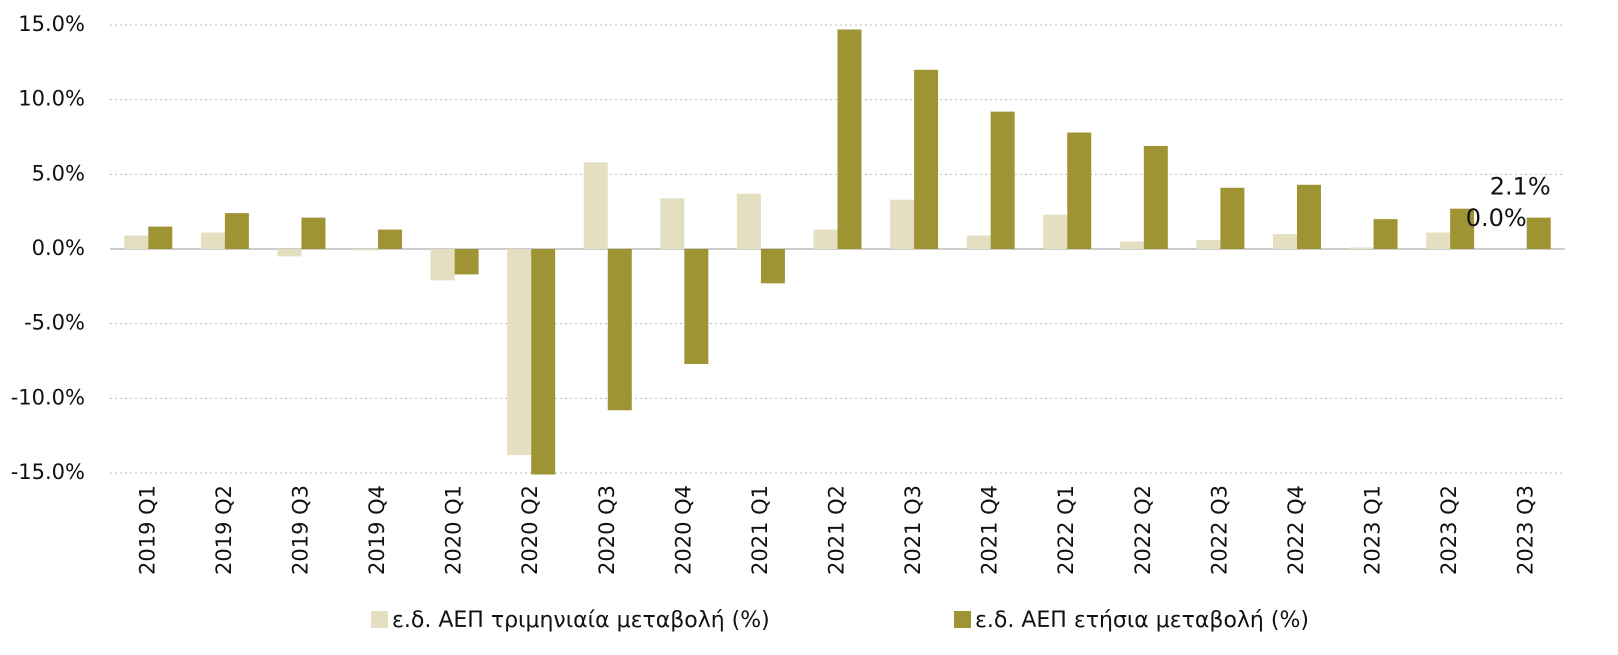 The width and height of the screenshot is (1618, 655). What do you see at coordinates (54, 323) in the screenshot?
I see `y-tick-label: -5.0%` at bounding box center [54, 323].